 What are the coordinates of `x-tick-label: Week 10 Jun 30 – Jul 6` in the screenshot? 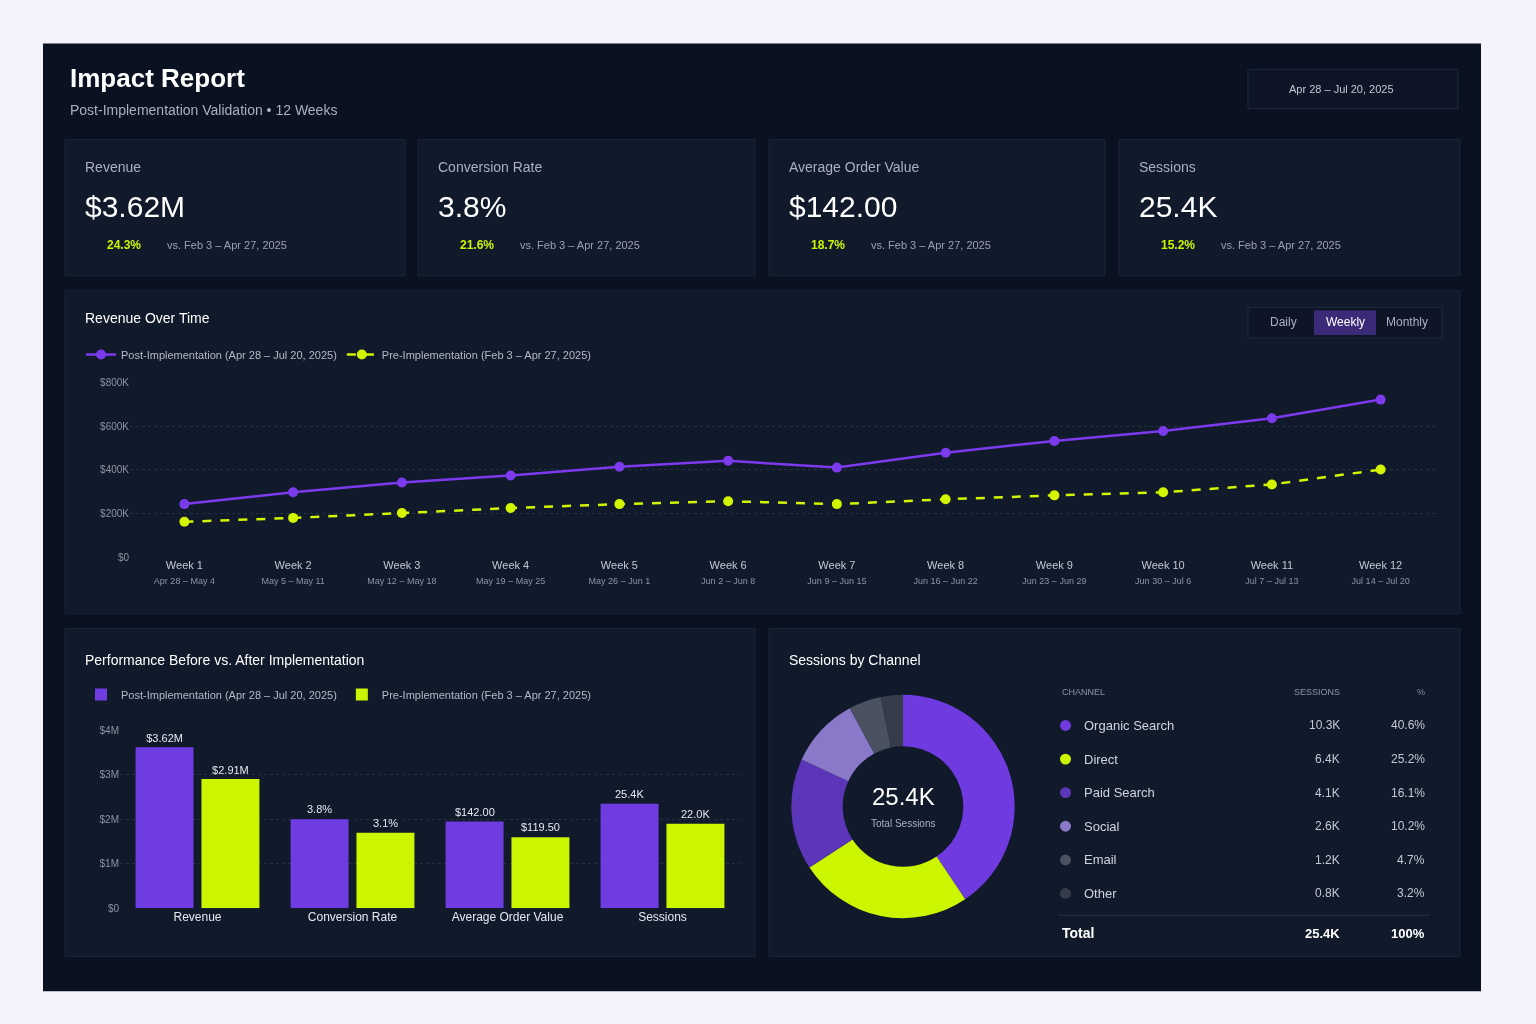 It's located at (1163, 572).